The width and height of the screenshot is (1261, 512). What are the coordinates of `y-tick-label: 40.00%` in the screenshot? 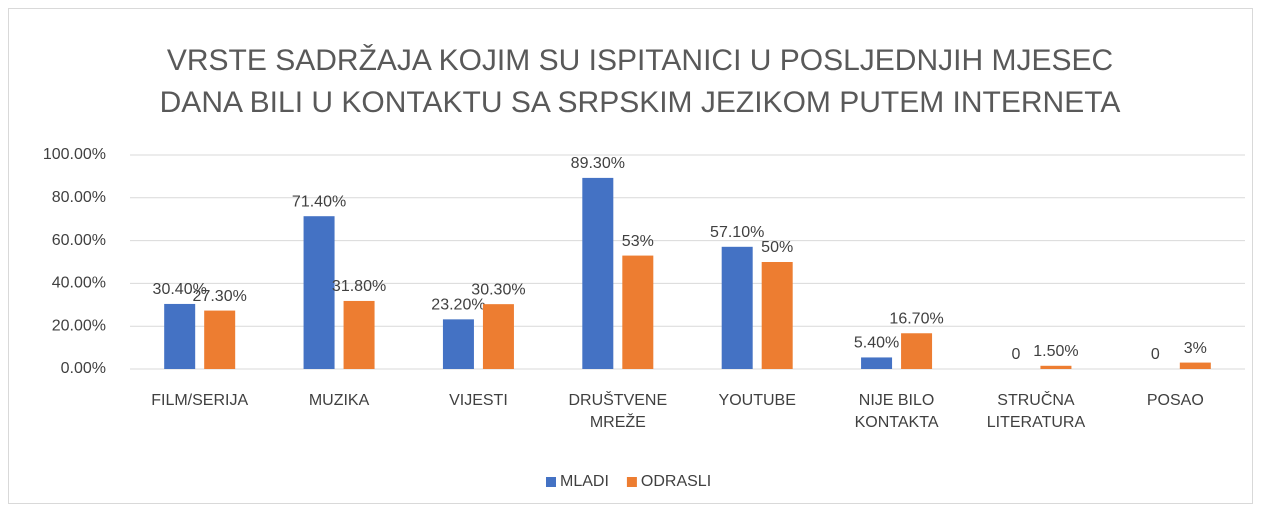 It's located at (79, 283).